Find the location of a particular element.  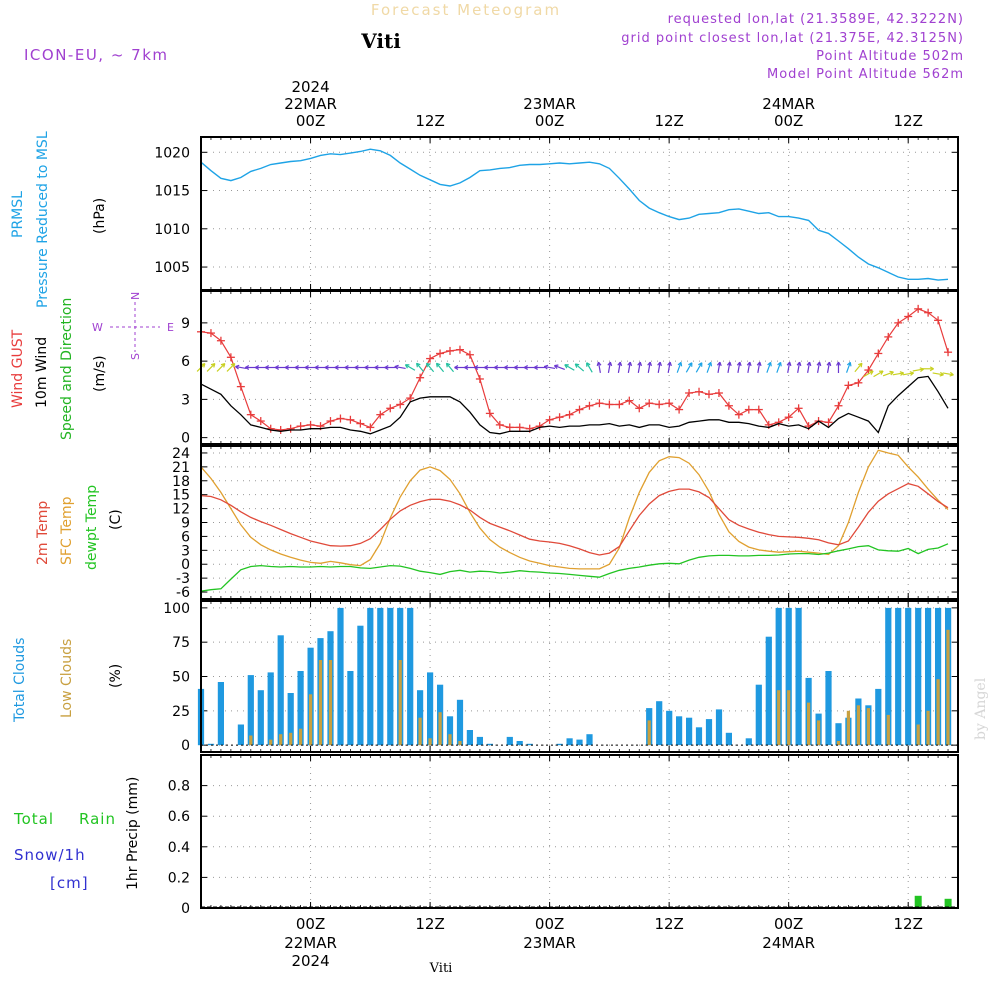

y-tick-label: 0.8 is located at coordinates (179, 787).